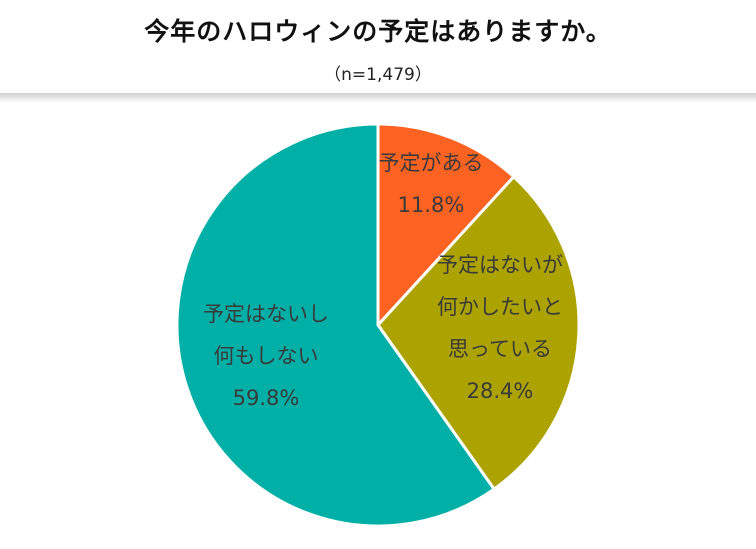 The width and height of the screenshot is (756, 549). Describe the element at coordinates (378, 31) in the screenshot. I see `chart-title: 今年のハロウィンの予定はありますか。` at that location.